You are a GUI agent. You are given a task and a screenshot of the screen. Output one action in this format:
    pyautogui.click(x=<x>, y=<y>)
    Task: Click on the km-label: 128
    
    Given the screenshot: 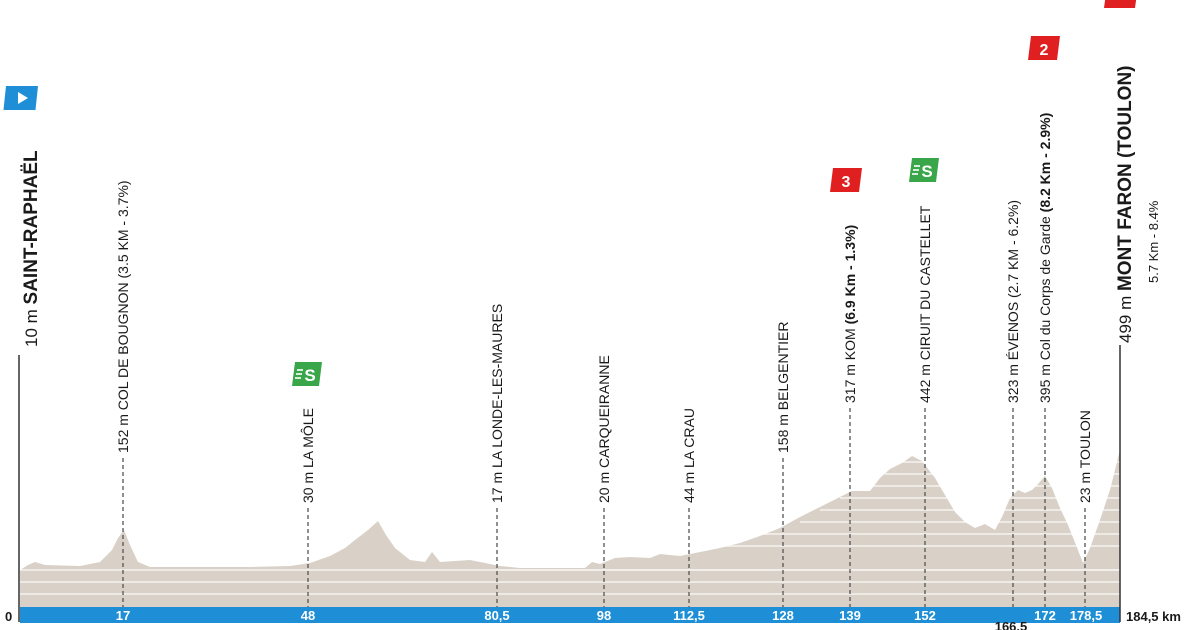 What is the action you would take?
    pyautogui.click(x=783, y=615)
    